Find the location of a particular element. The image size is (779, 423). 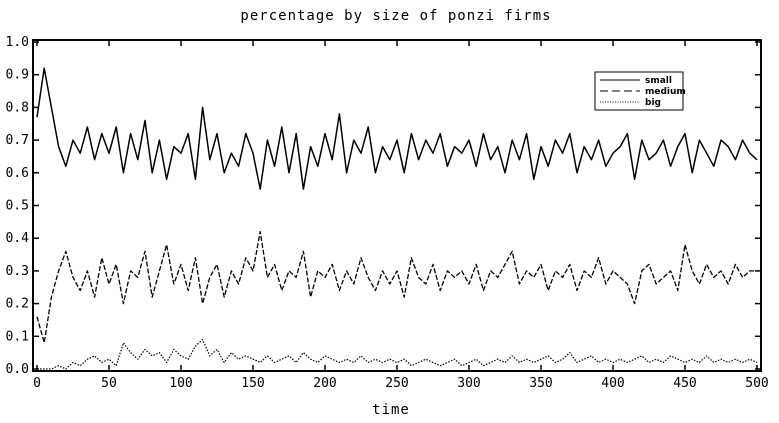

x-tick-label: 500 is located at coordinates (756, 383).